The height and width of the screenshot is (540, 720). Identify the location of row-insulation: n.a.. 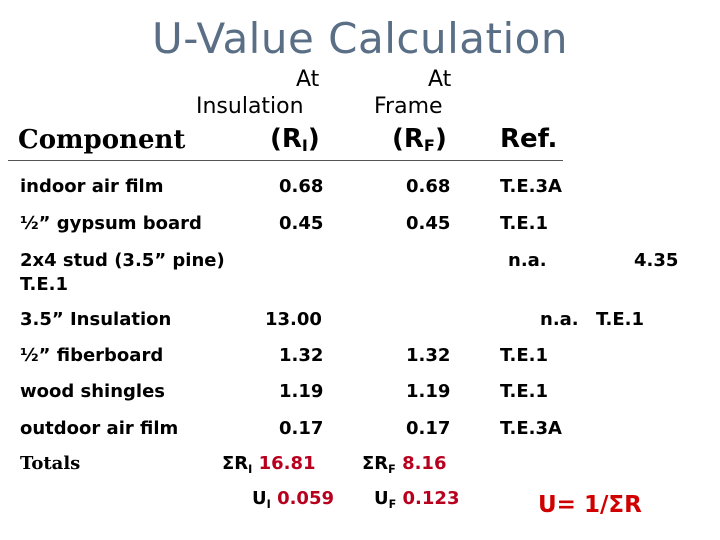
(527, 260).